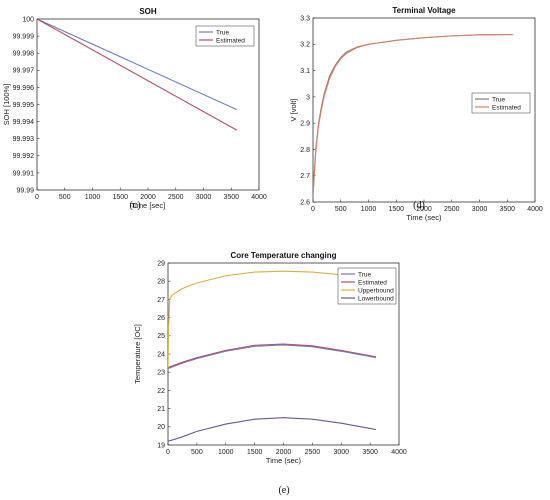  Describe the element at coordinates (24, 71) in the screenshot. I see `y-tick-label: 99.997` at that location.